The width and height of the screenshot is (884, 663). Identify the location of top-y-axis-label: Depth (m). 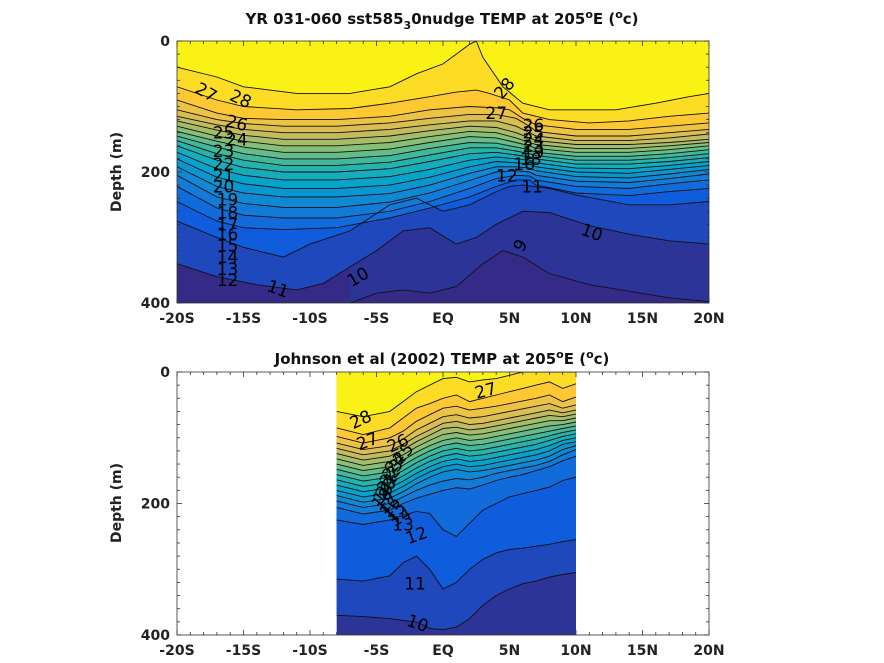
(117, 172).